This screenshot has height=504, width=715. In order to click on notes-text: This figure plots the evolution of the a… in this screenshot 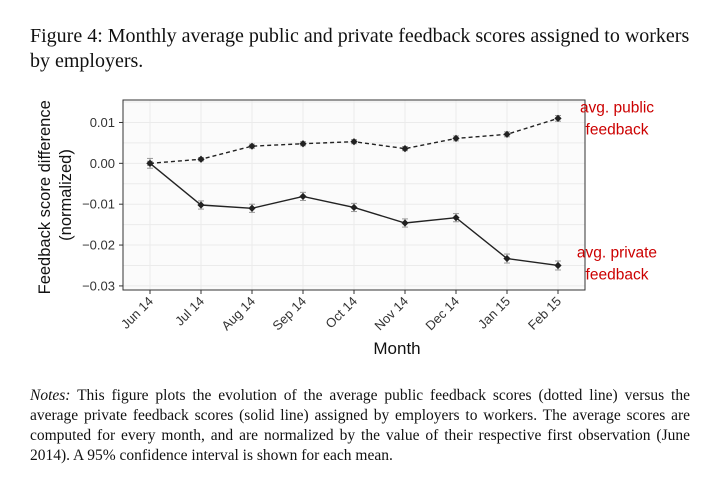, I will do `click(360, 425)`.